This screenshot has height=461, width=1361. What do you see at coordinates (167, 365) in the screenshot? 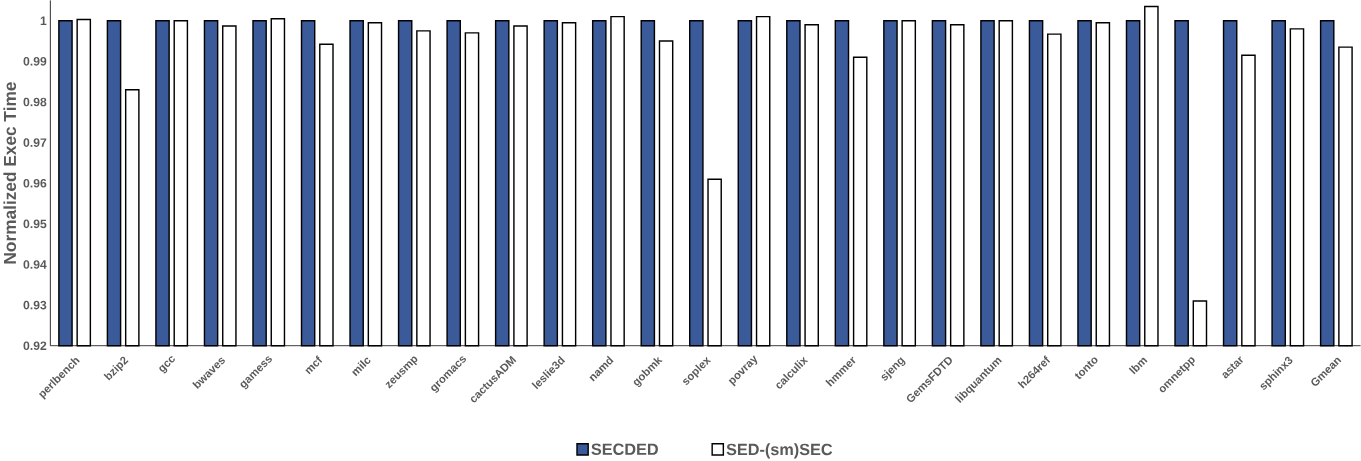
I see `x-tick-label: gcc` at bounding box center [167, 365].